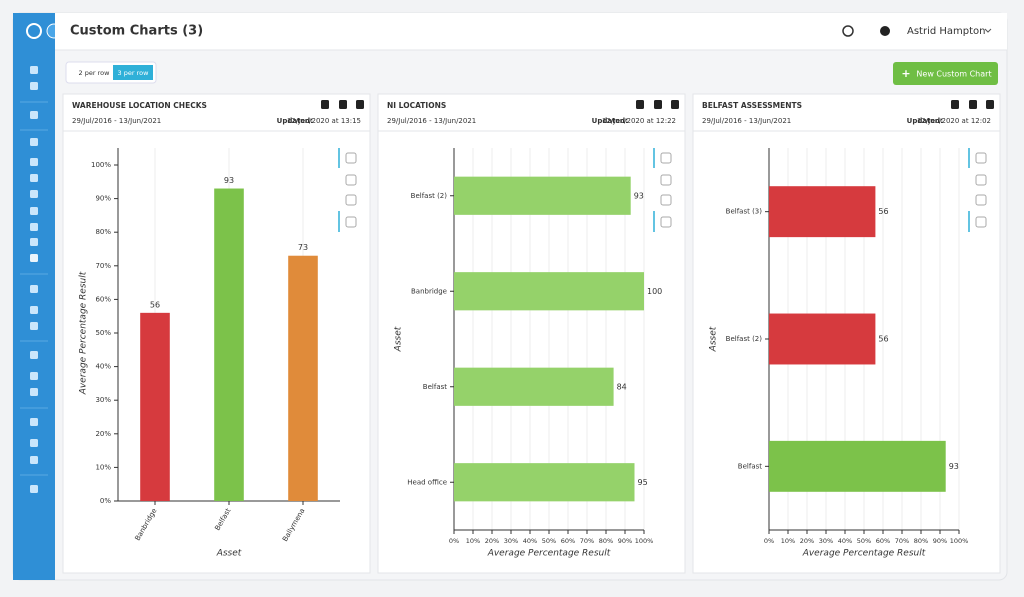 The height and width of the screenshot is (597, 1024). What do you see at coordinates (946, 31) in the screenshot?
I see `user-name: Astrid Hampton` at bounding box center [946, 31].